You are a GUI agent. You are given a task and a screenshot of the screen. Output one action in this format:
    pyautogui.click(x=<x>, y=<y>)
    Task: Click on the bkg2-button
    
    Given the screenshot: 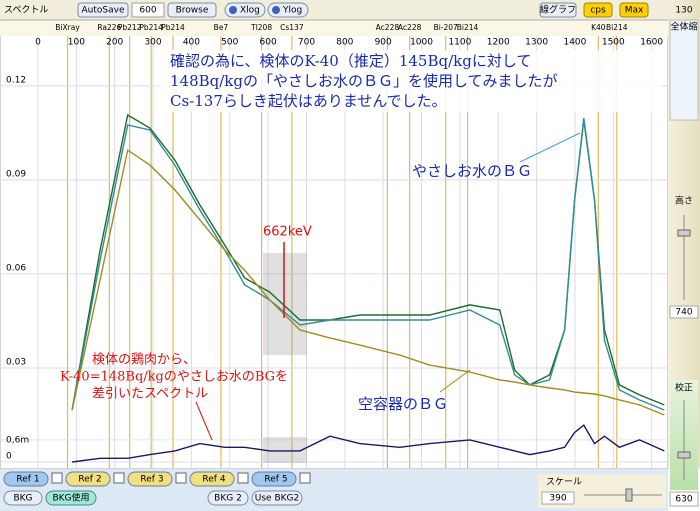 What is the action you would take?
    pyautogui.click(x=228, y=498)
    